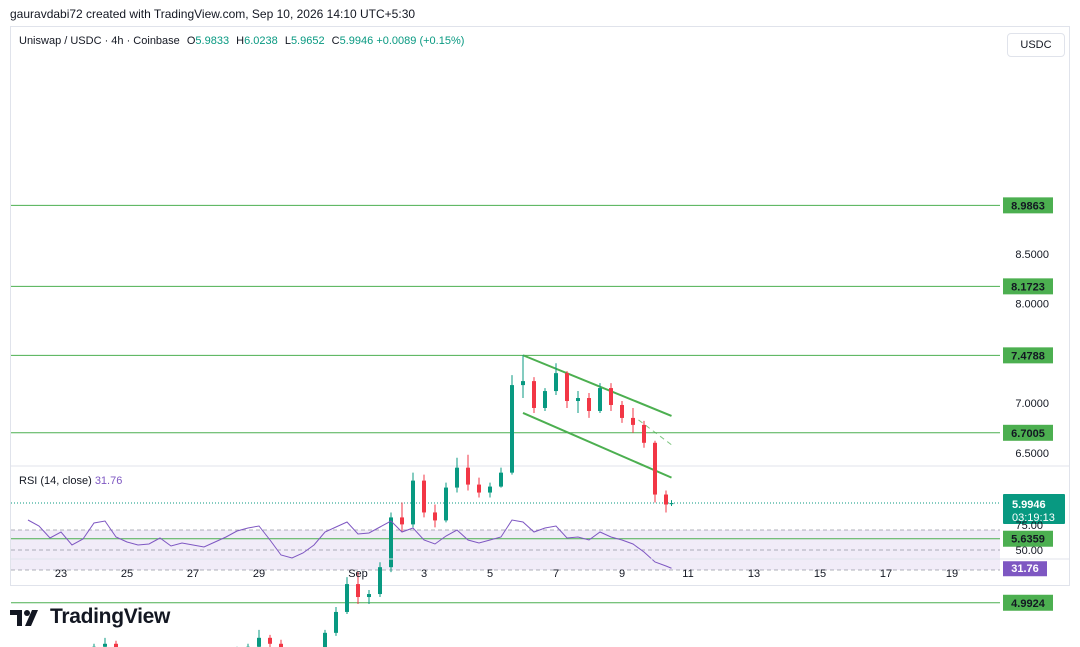 This screenshot has width=1080, height=647. I want to click on x-tick-label: 17, so click(886, 574).